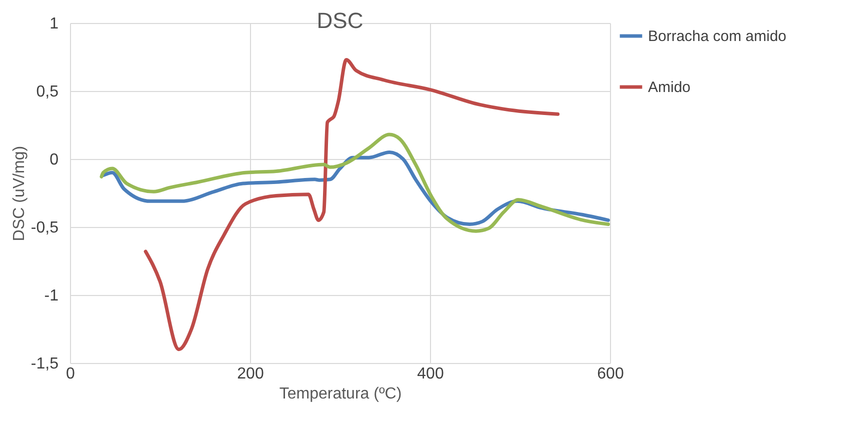 This screenshot has height=437, width=845. Describe the element at coordinates (250, 374) in the screenshot. I see `x-tick-label: 200` at that location.